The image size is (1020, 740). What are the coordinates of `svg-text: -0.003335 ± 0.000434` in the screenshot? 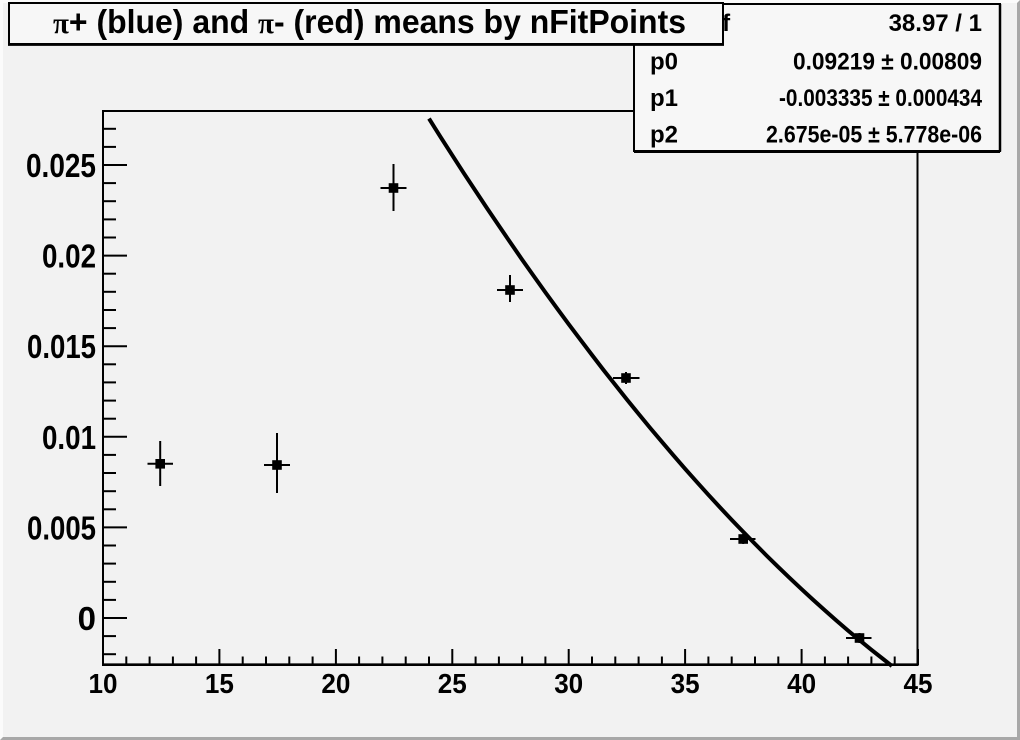 It's located at (881, 98).